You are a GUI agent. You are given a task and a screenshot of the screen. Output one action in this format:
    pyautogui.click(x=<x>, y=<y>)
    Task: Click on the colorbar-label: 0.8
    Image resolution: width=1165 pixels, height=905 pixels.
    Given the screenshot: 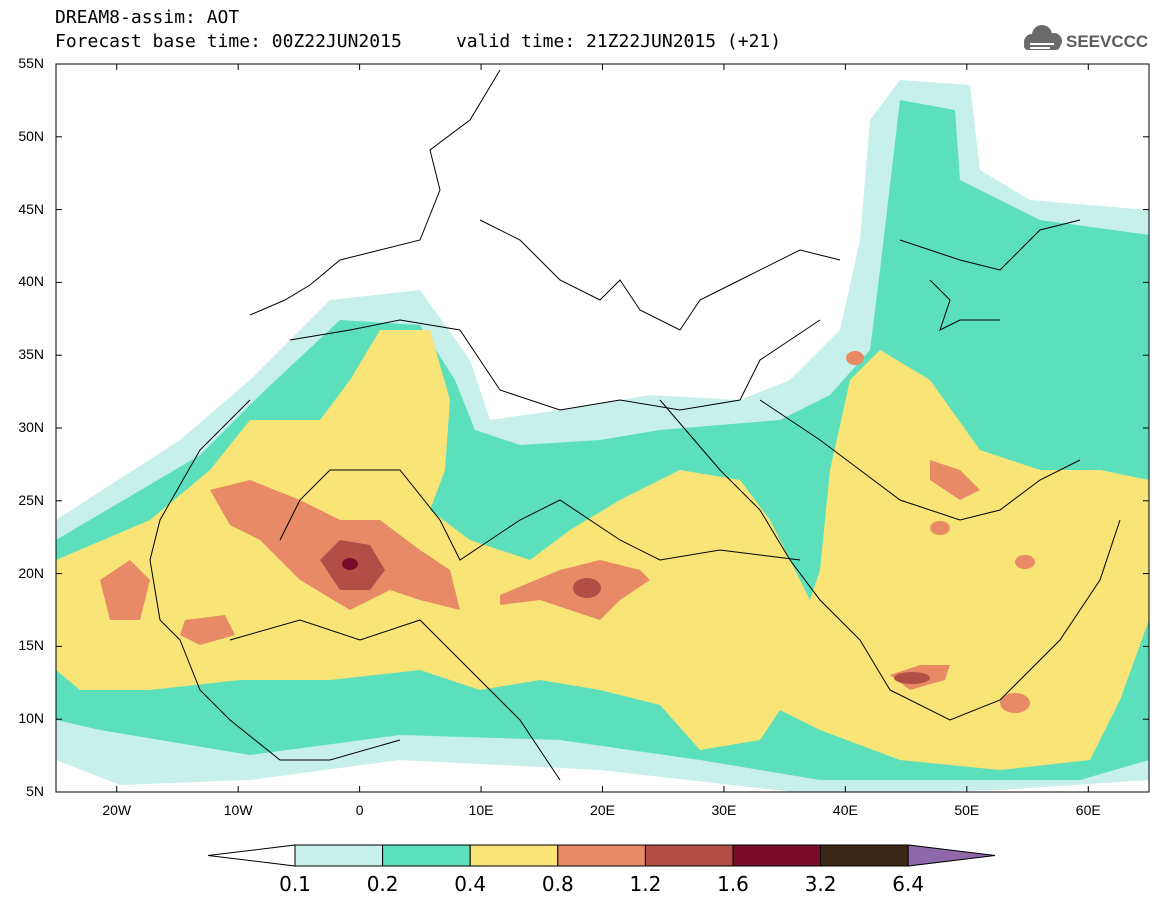 What is the action you would take?
    pyautogui.click(x=557, y=884)
    